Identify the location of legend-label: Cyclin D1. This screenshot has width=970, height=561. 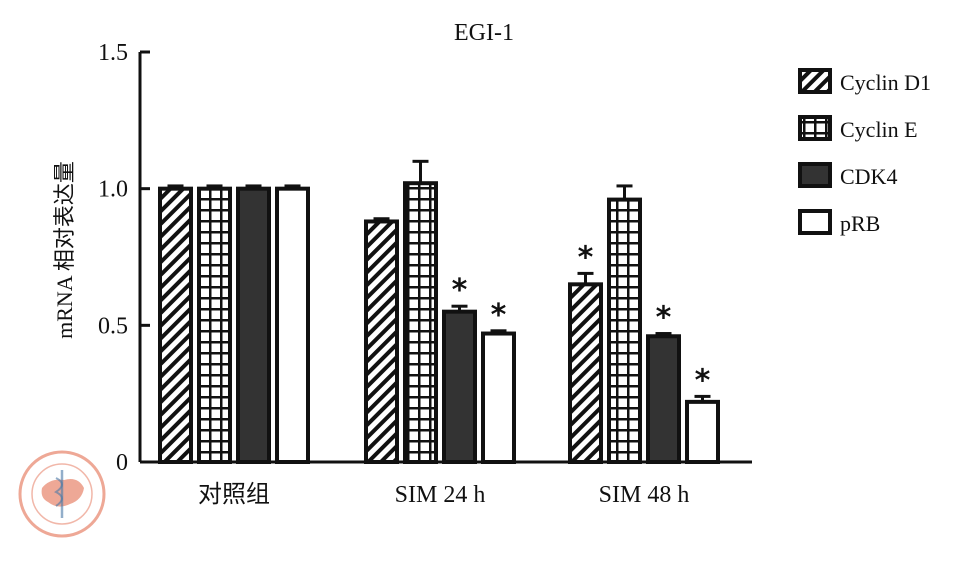
(885, 82).